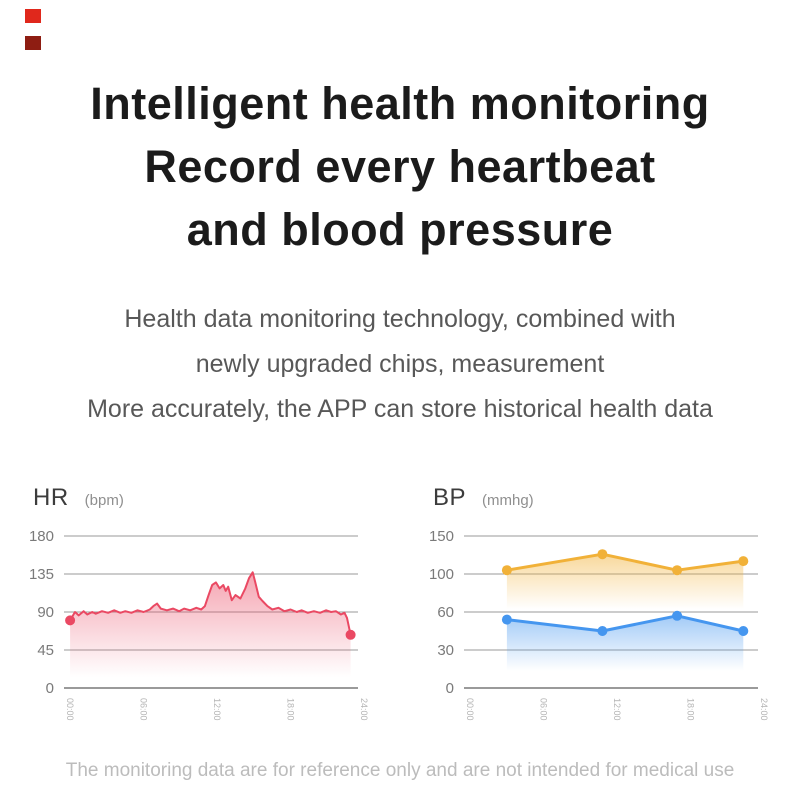  Describe the element at coordinates (625, 651) in the screenshot. I see `diastolic-area` at that location.